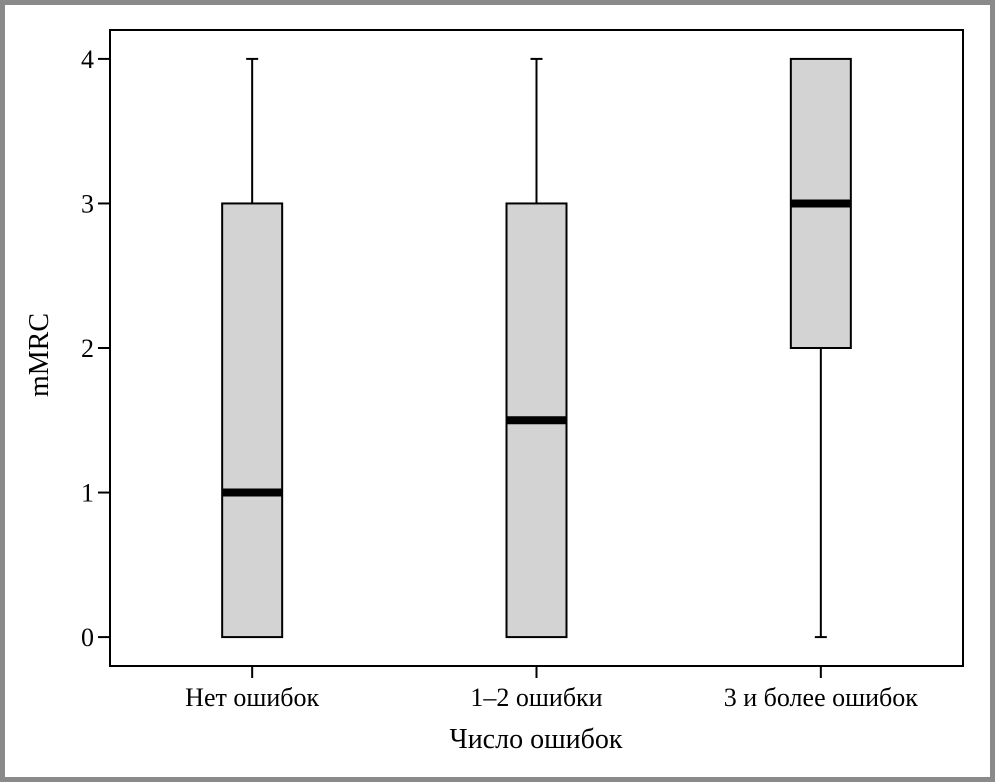 This screenshot has width=995, height=782. Describe the element at coordinates (536, 739) in the screenshot. I see `x-axis-title: Число ошибок` at that location.